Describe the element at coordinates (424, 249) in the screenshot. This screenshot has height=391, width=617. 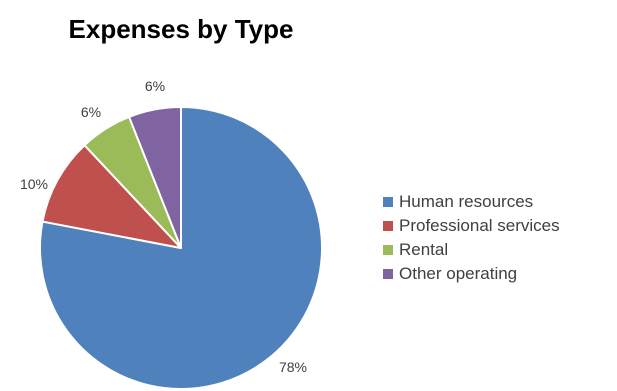
I see `legend-label: Rental` at that location.